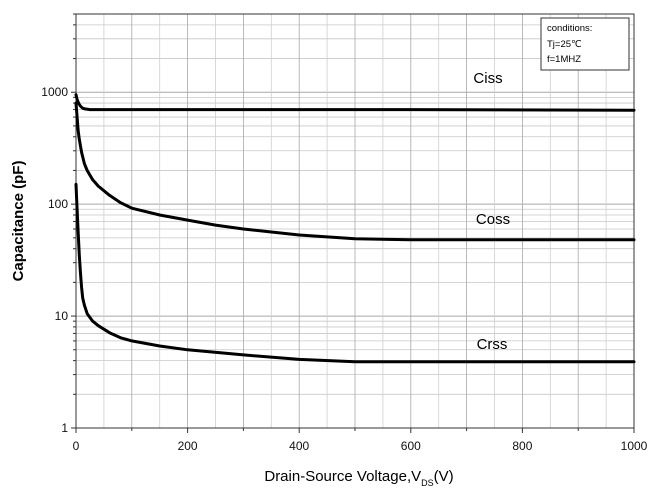  Describe the element at coordinates (355, 102) in the screenshot. I see `series-line-ciss` at that location.